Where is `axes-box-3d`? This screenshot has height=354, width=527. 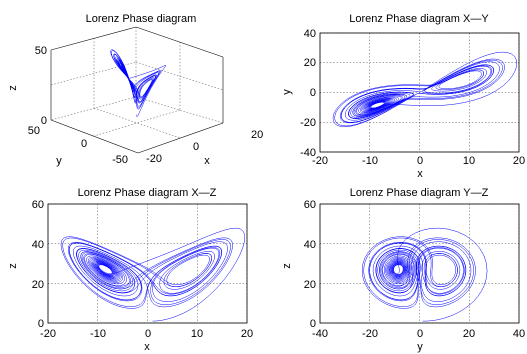 axes-box-3d is located at coordinates (137, 90).